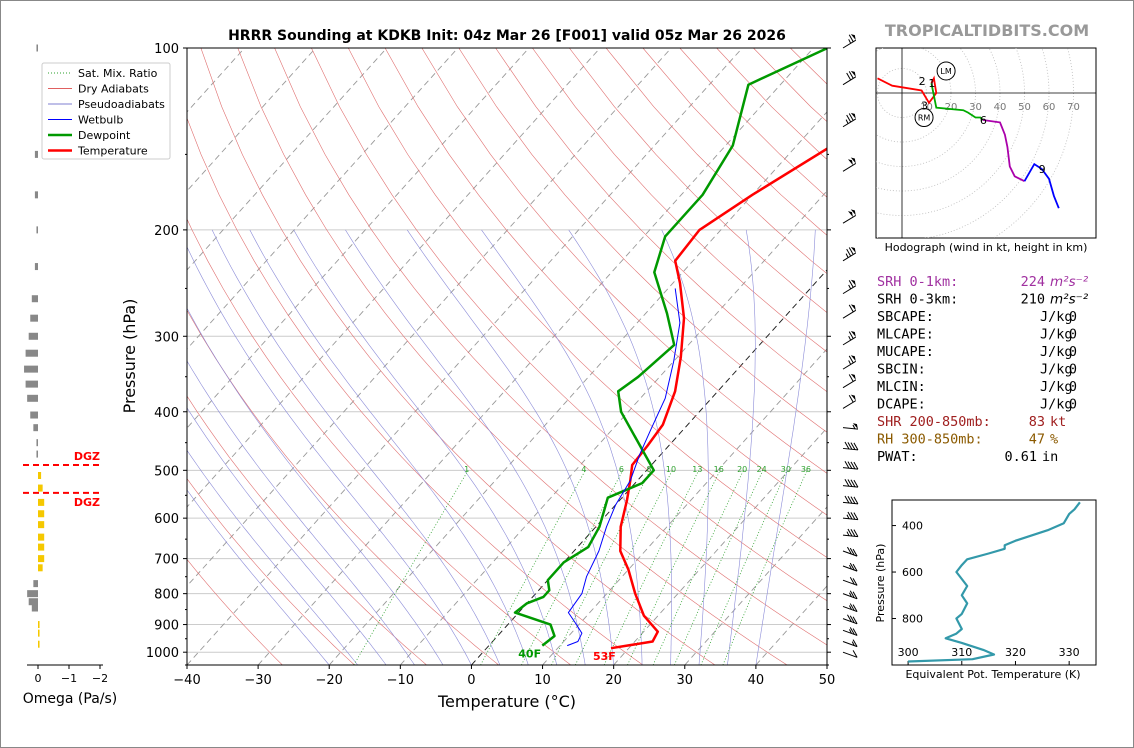  Describe the element at coordinates (400, 680) in the screenshot. I see `x-tick-label: −10` at that location.